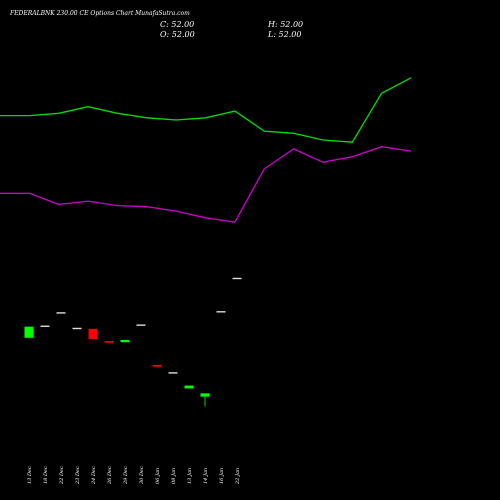  I want to click on candle-24-dec, so click(93, 333).